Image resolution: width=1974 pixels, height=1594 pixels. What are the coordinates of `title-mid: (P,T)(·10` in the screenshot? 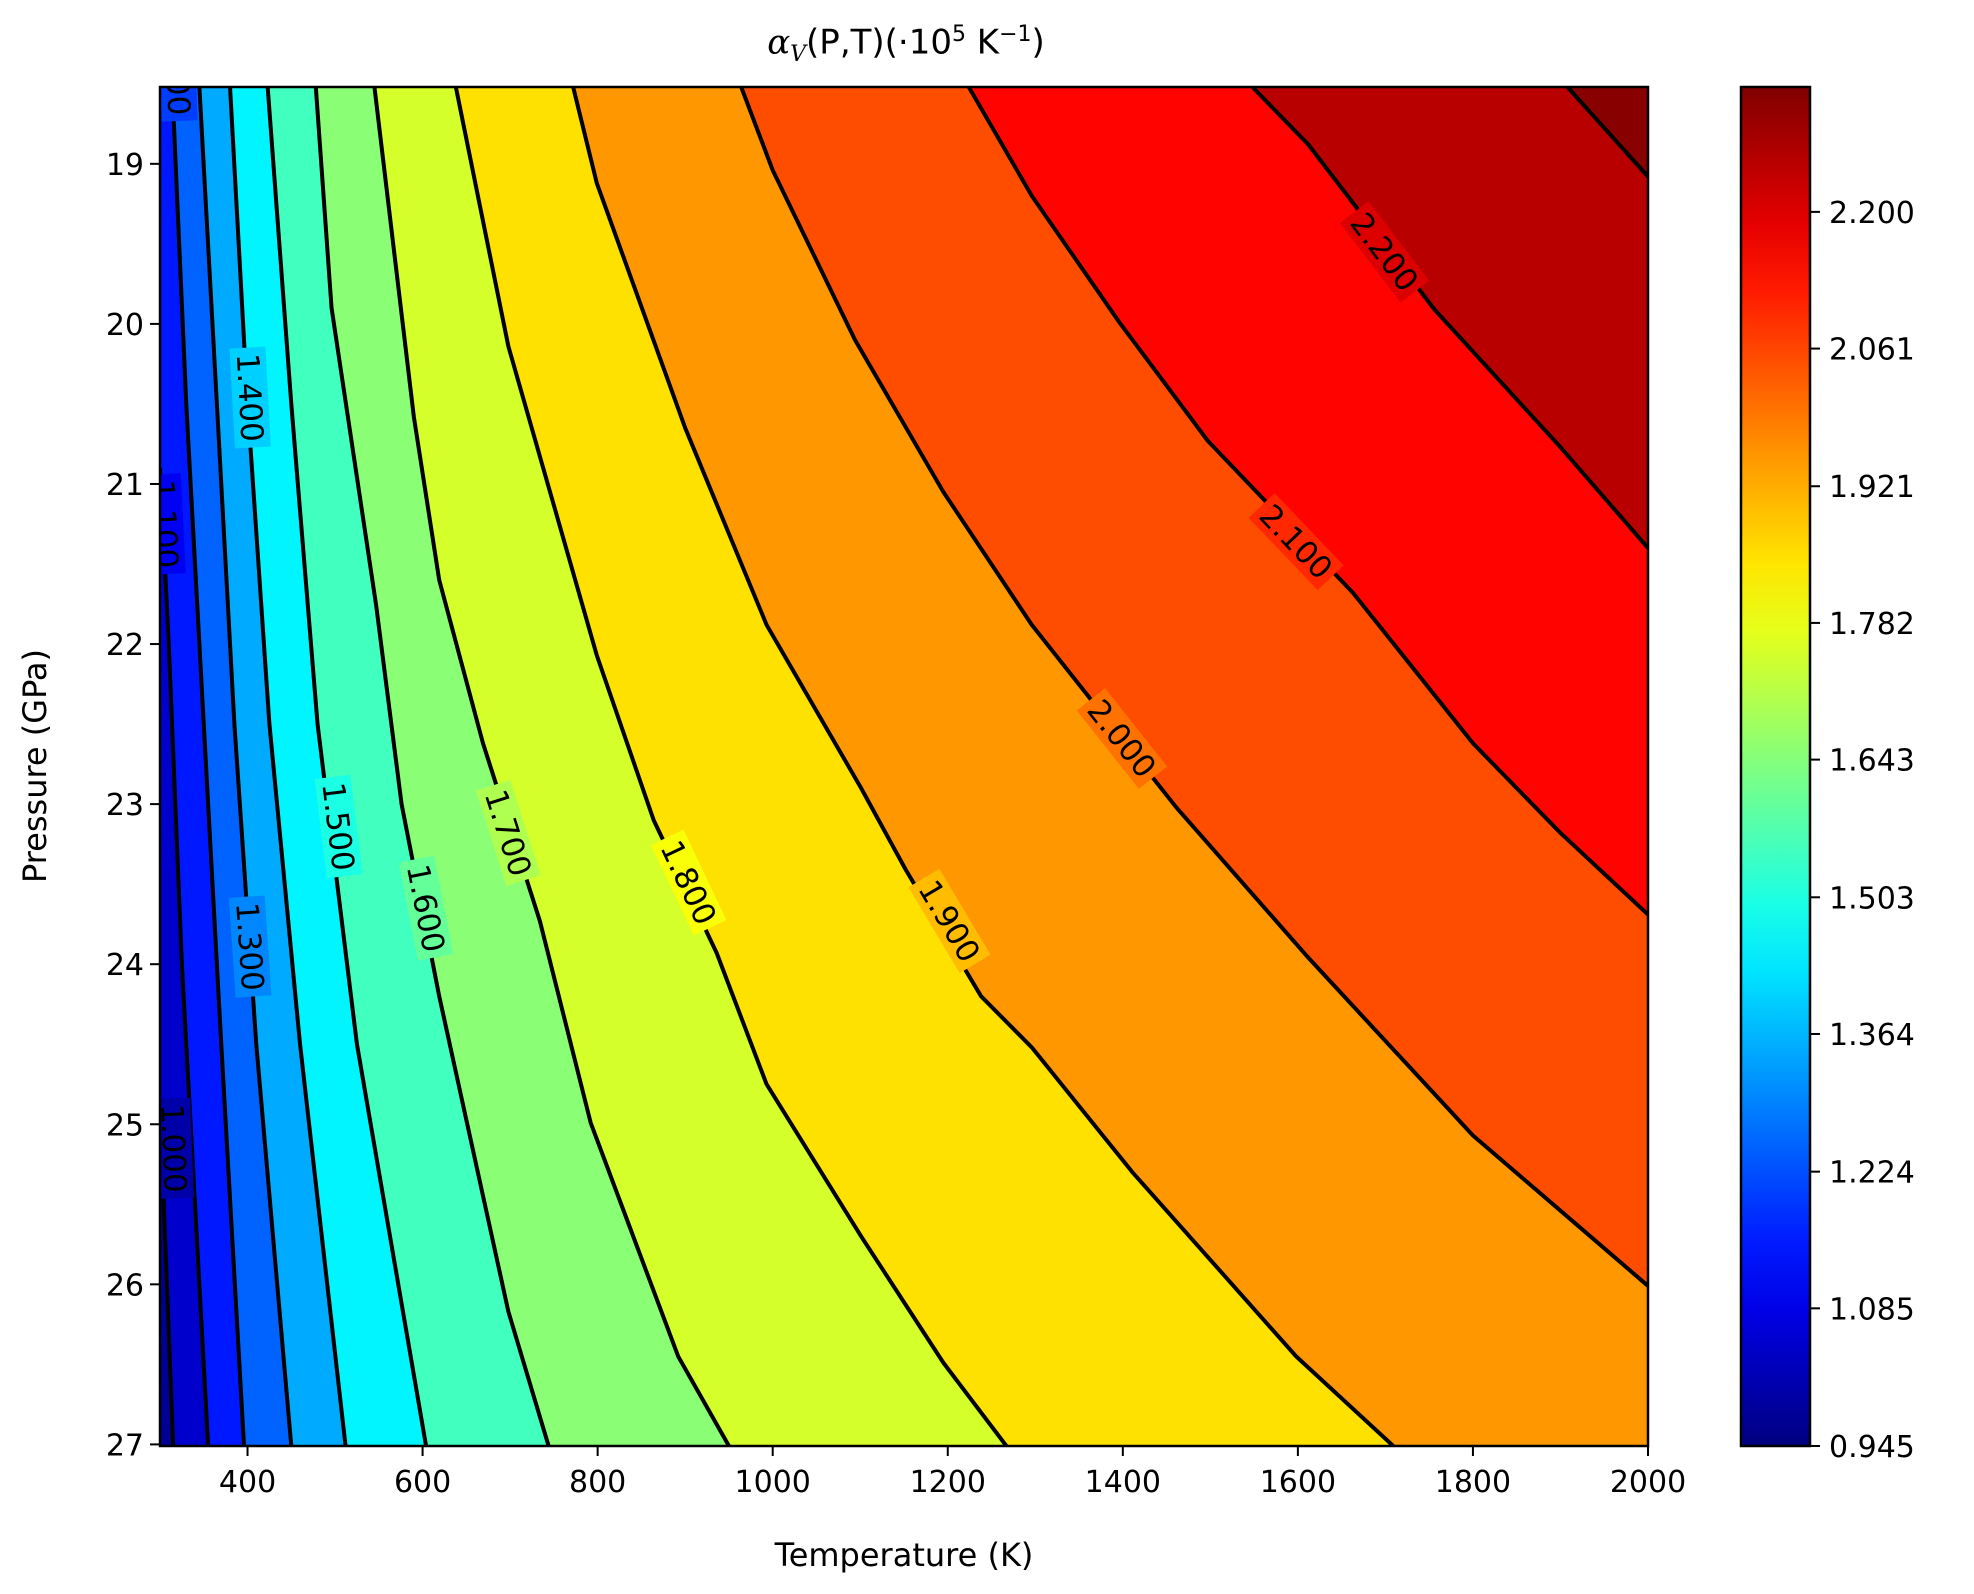 It's located at (879, 42).